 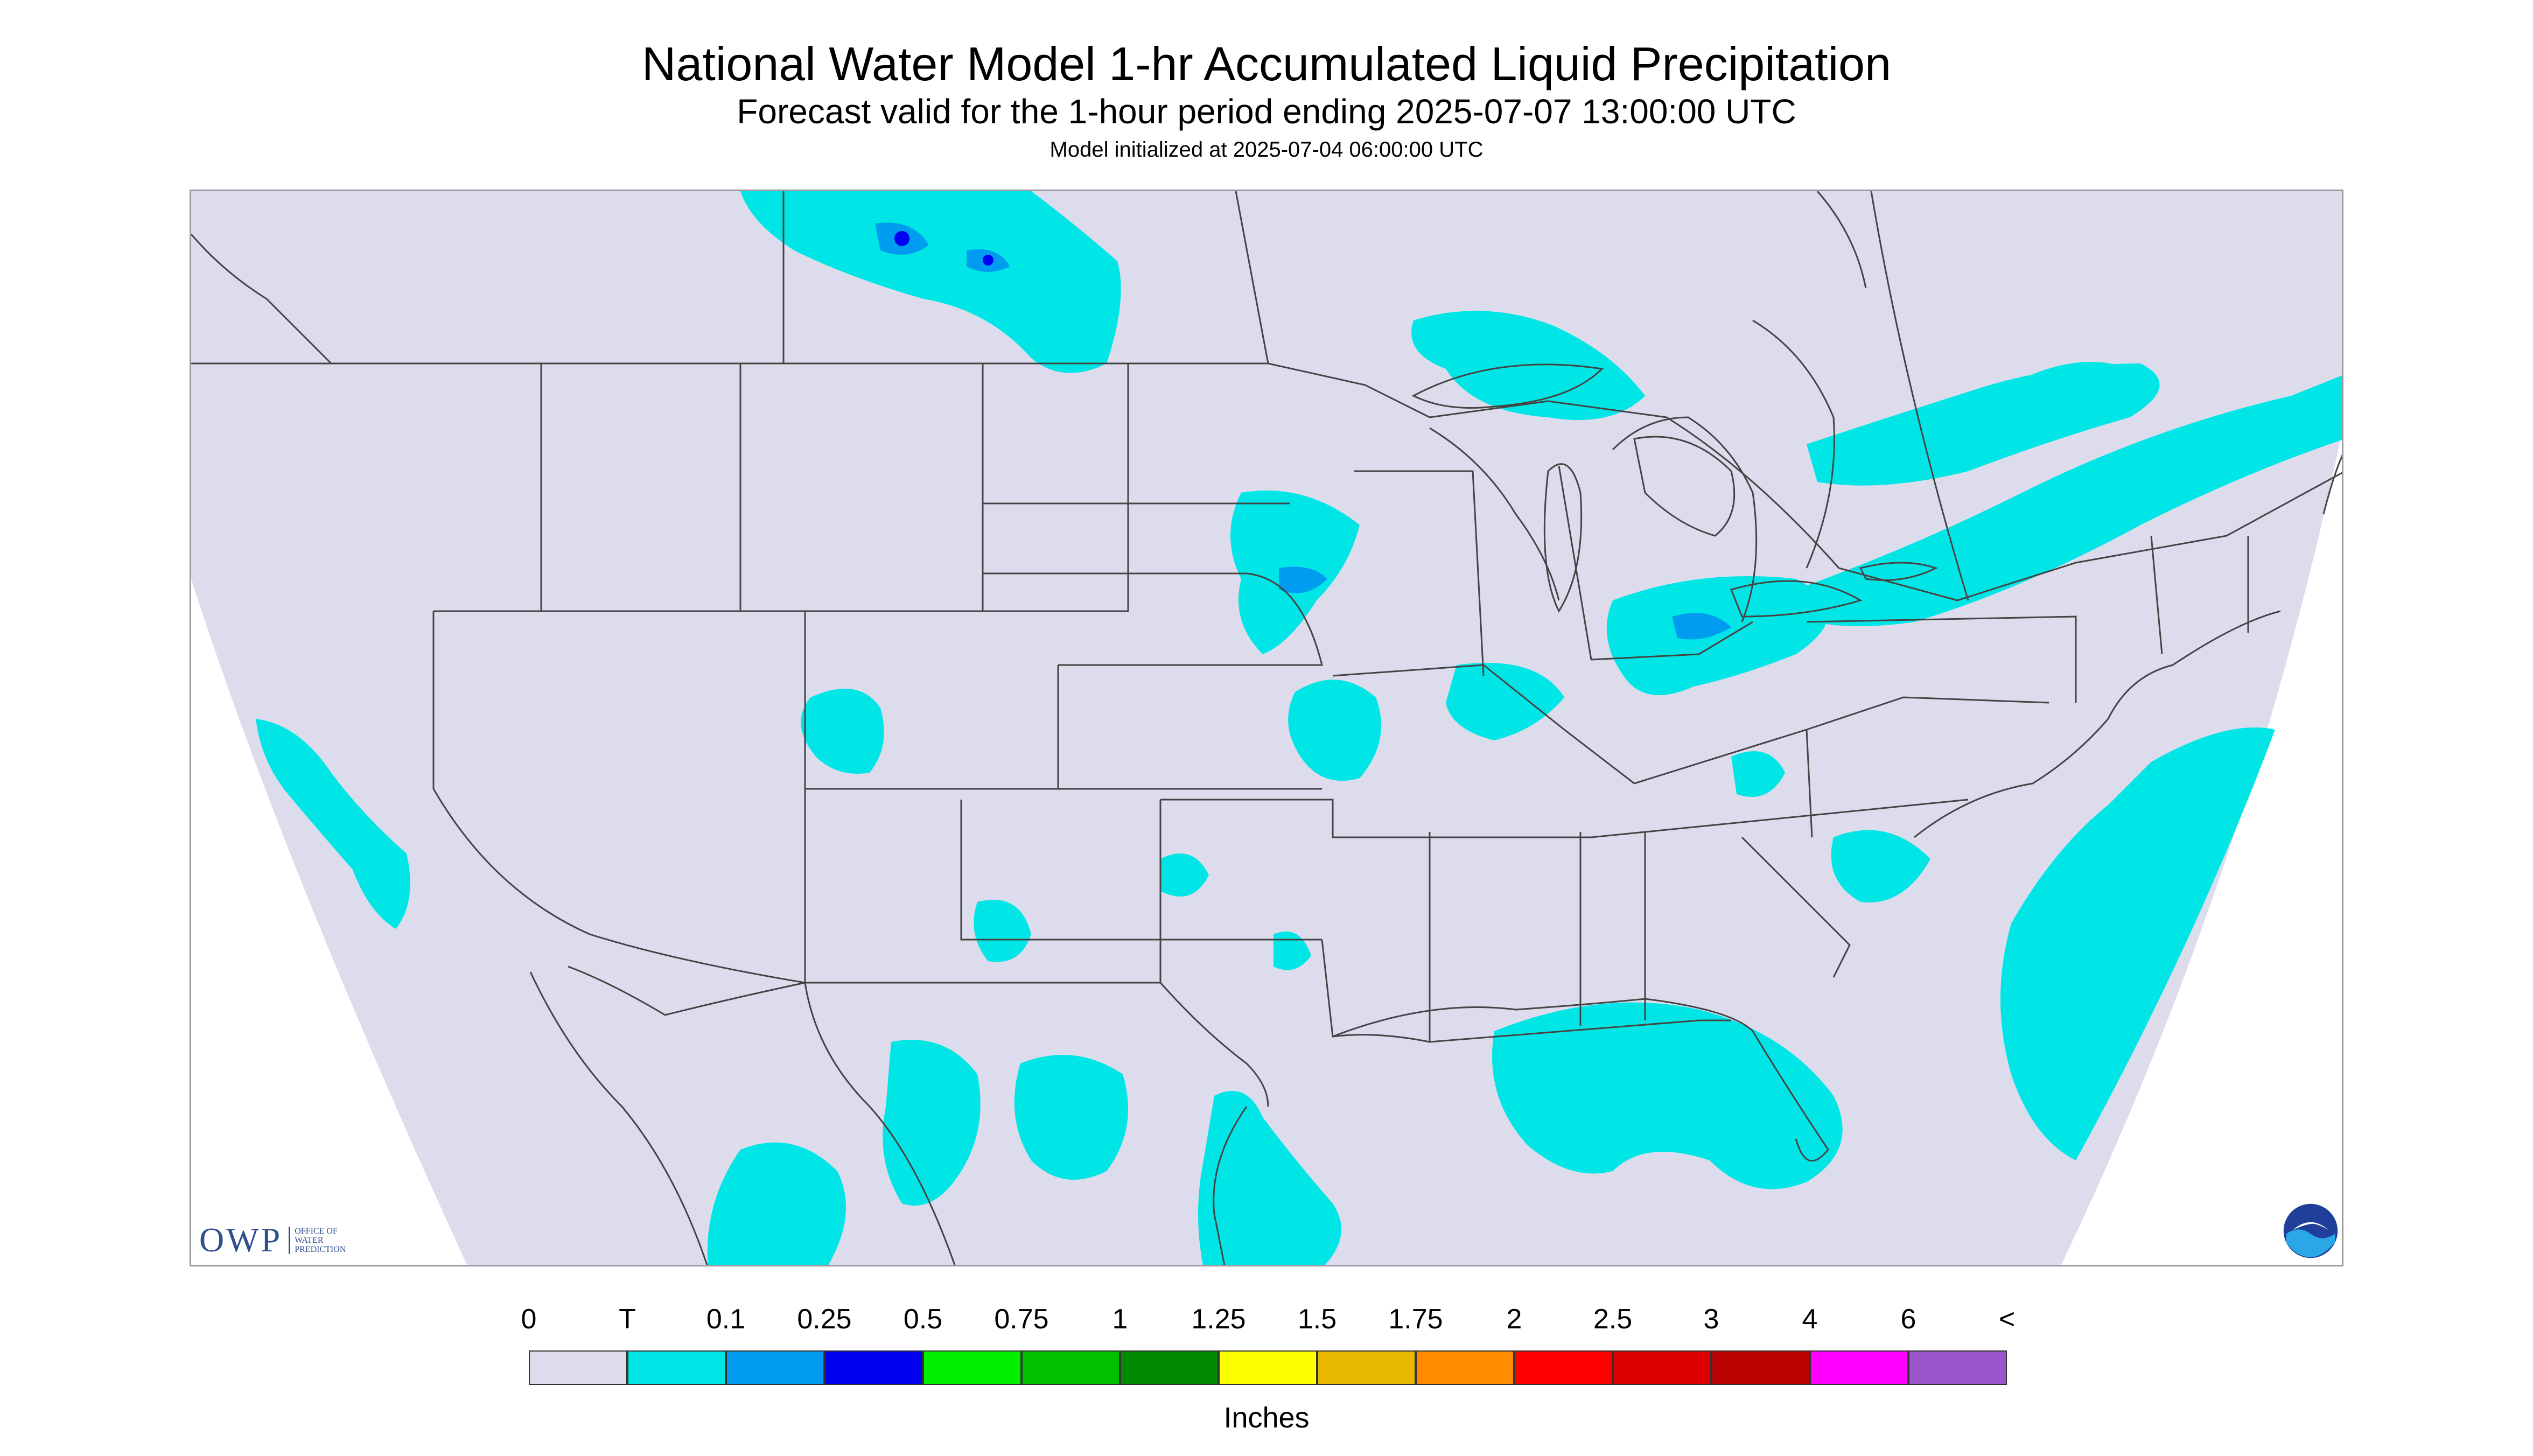 What do you see at coordinates (726, 1319) in the screenshot?
I see `legend-label-2: 0.1` at bounding box center [726, 1319].